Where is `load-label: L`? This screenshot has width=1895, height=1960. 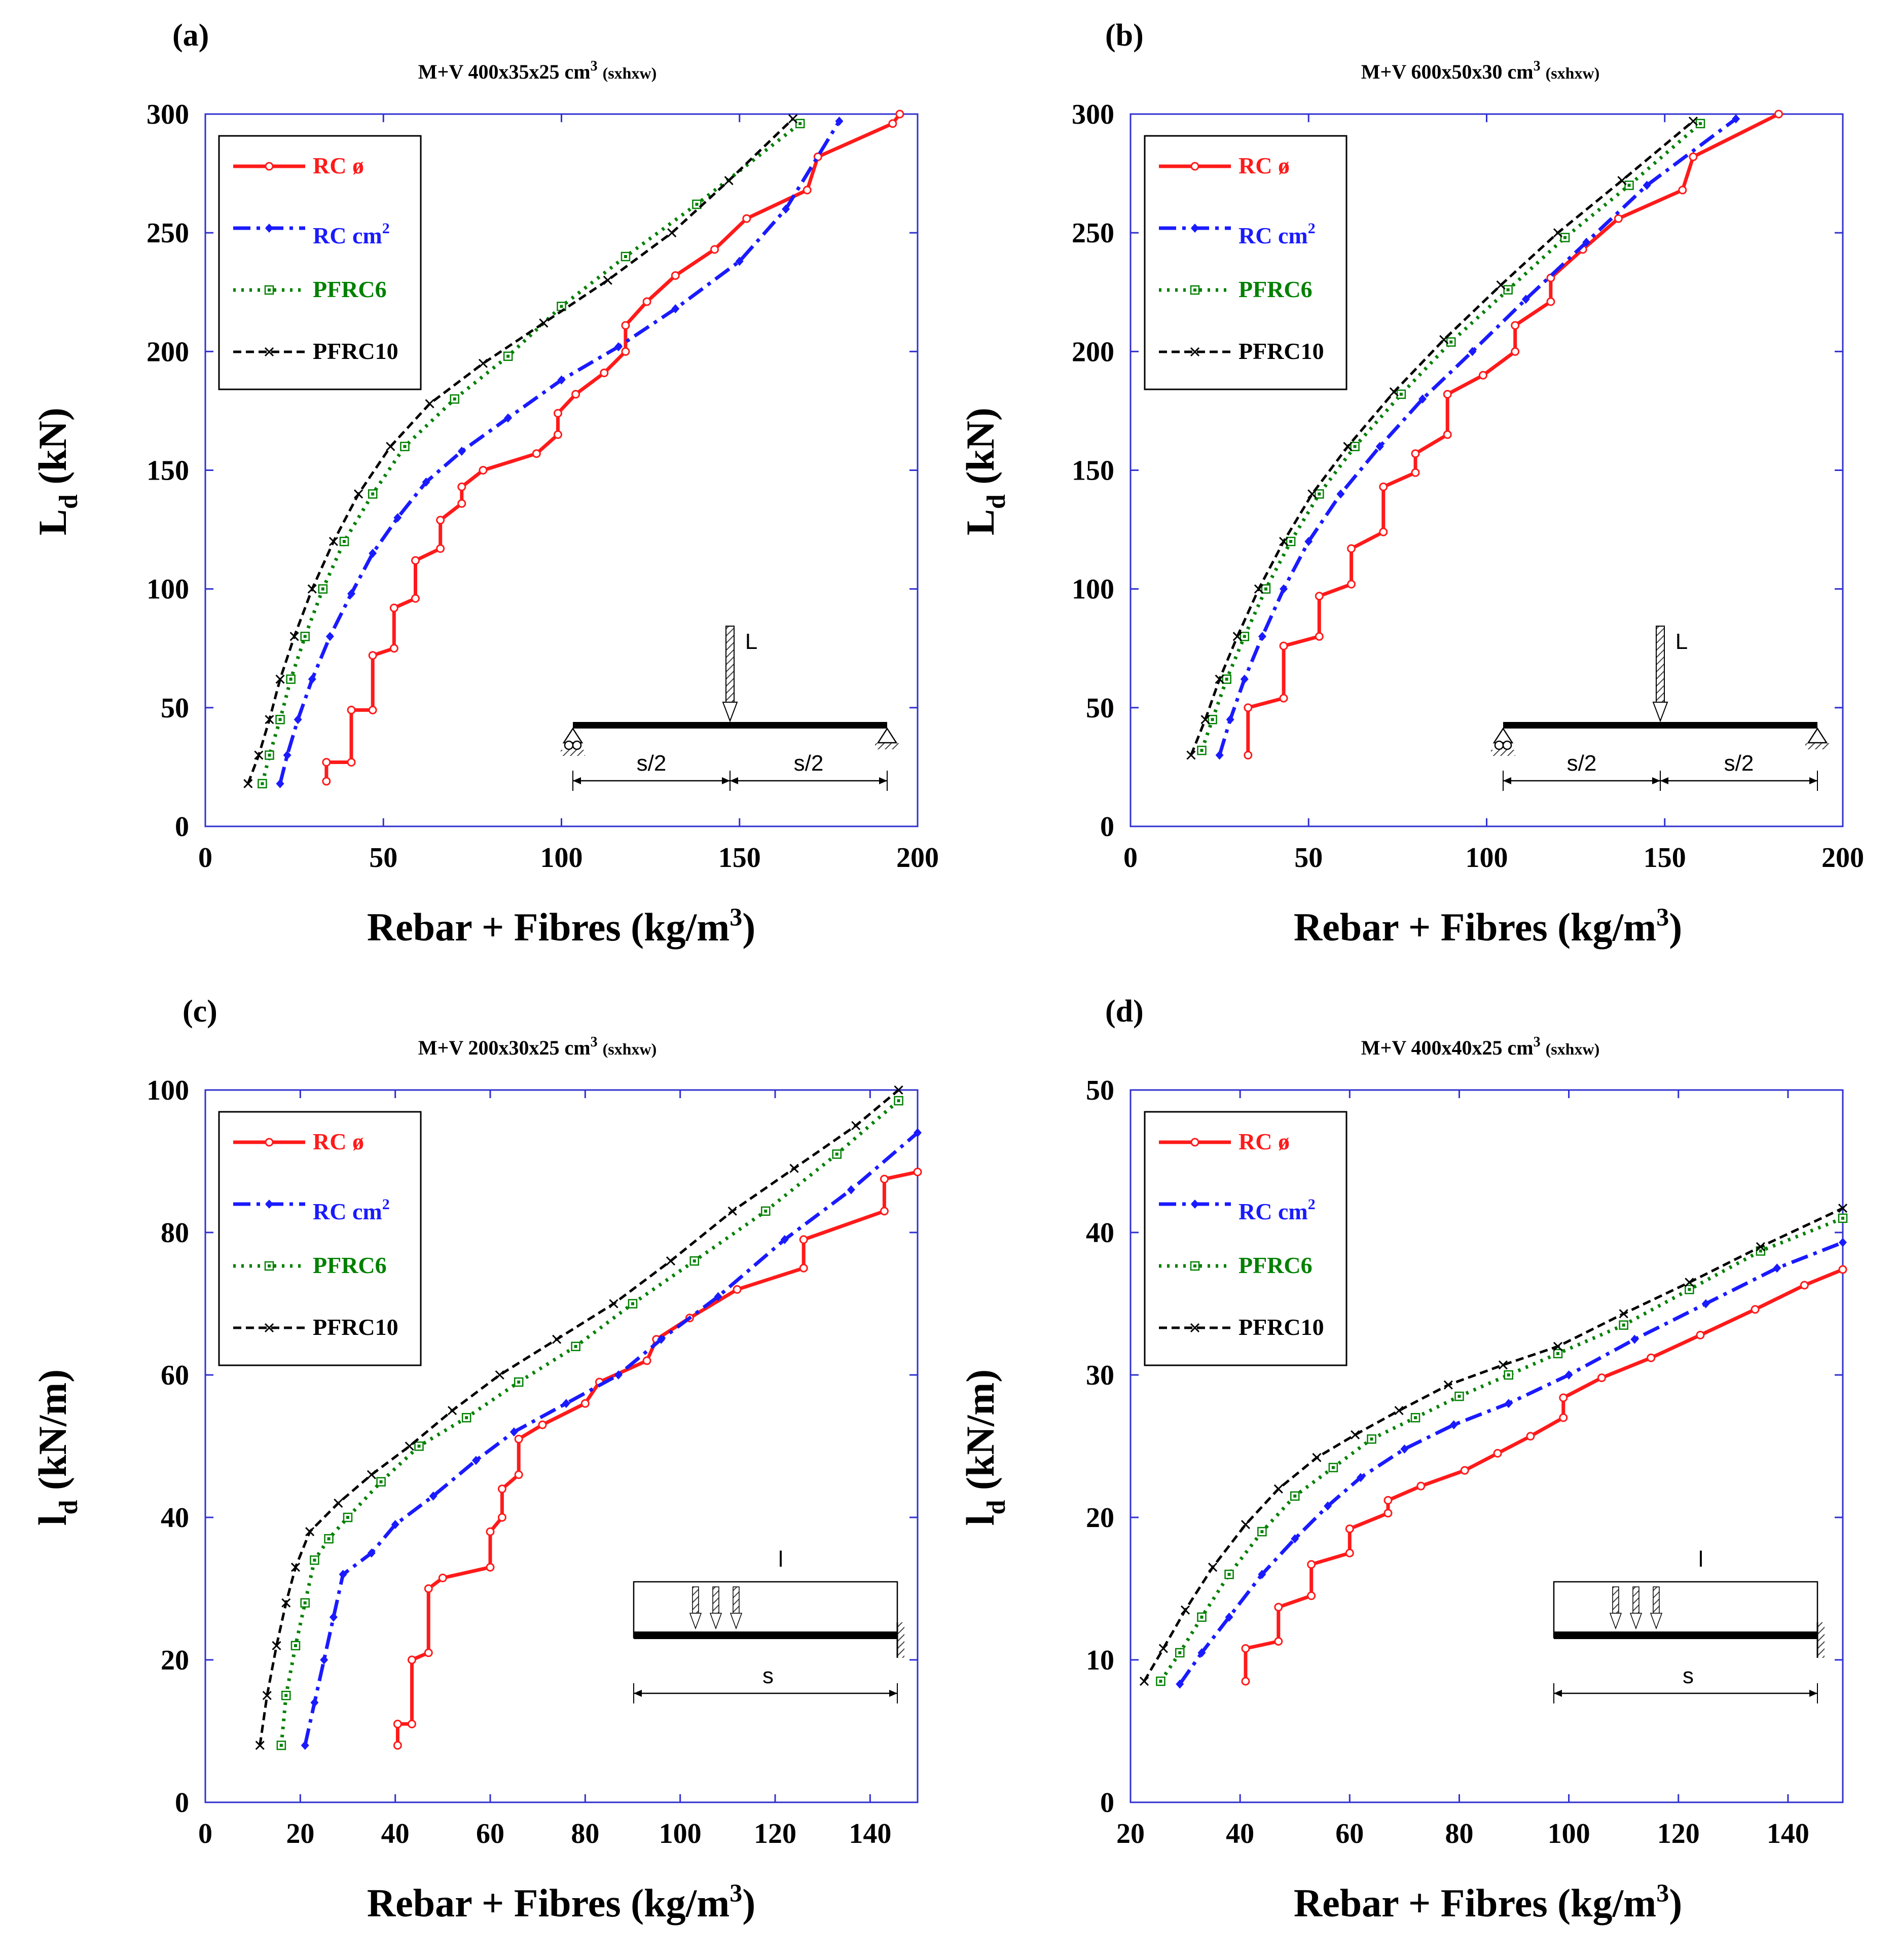 load-label: L is located at coordinates (751, 641).